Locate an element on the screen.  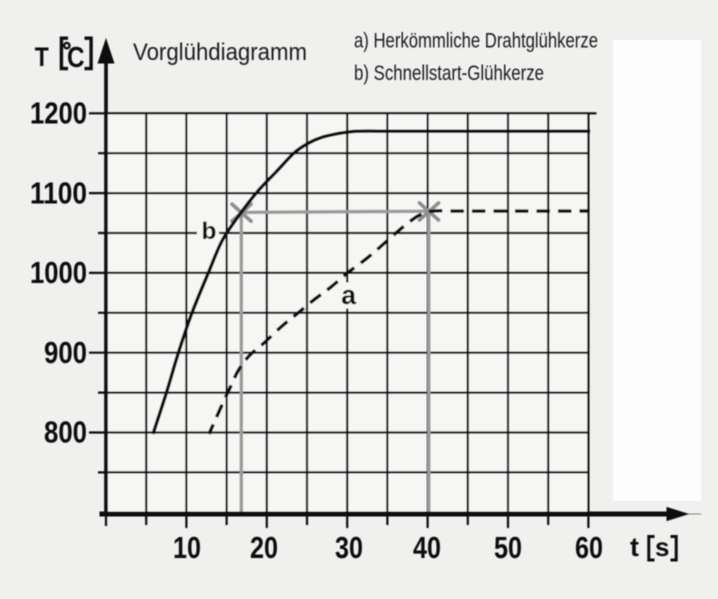
svg-text: 60 is located at coordinates (589, 548).